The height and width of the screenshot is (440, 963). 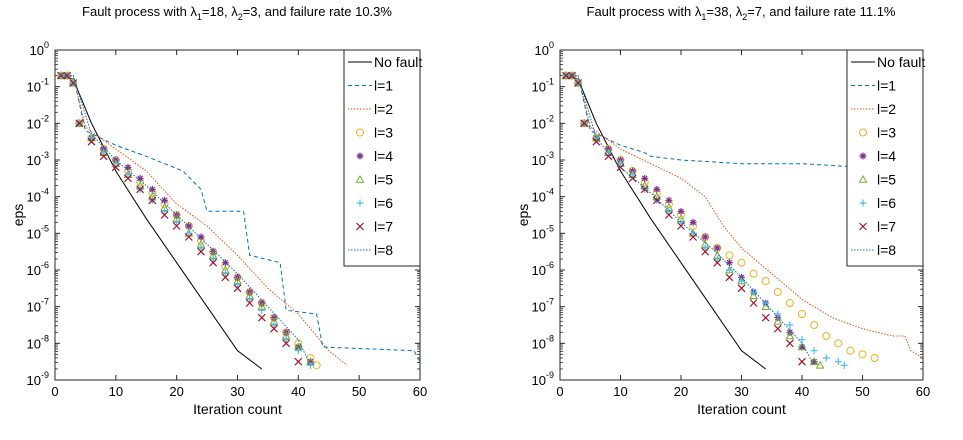 I want to click on x-tick-label: 30, so click(x=741, y=391).